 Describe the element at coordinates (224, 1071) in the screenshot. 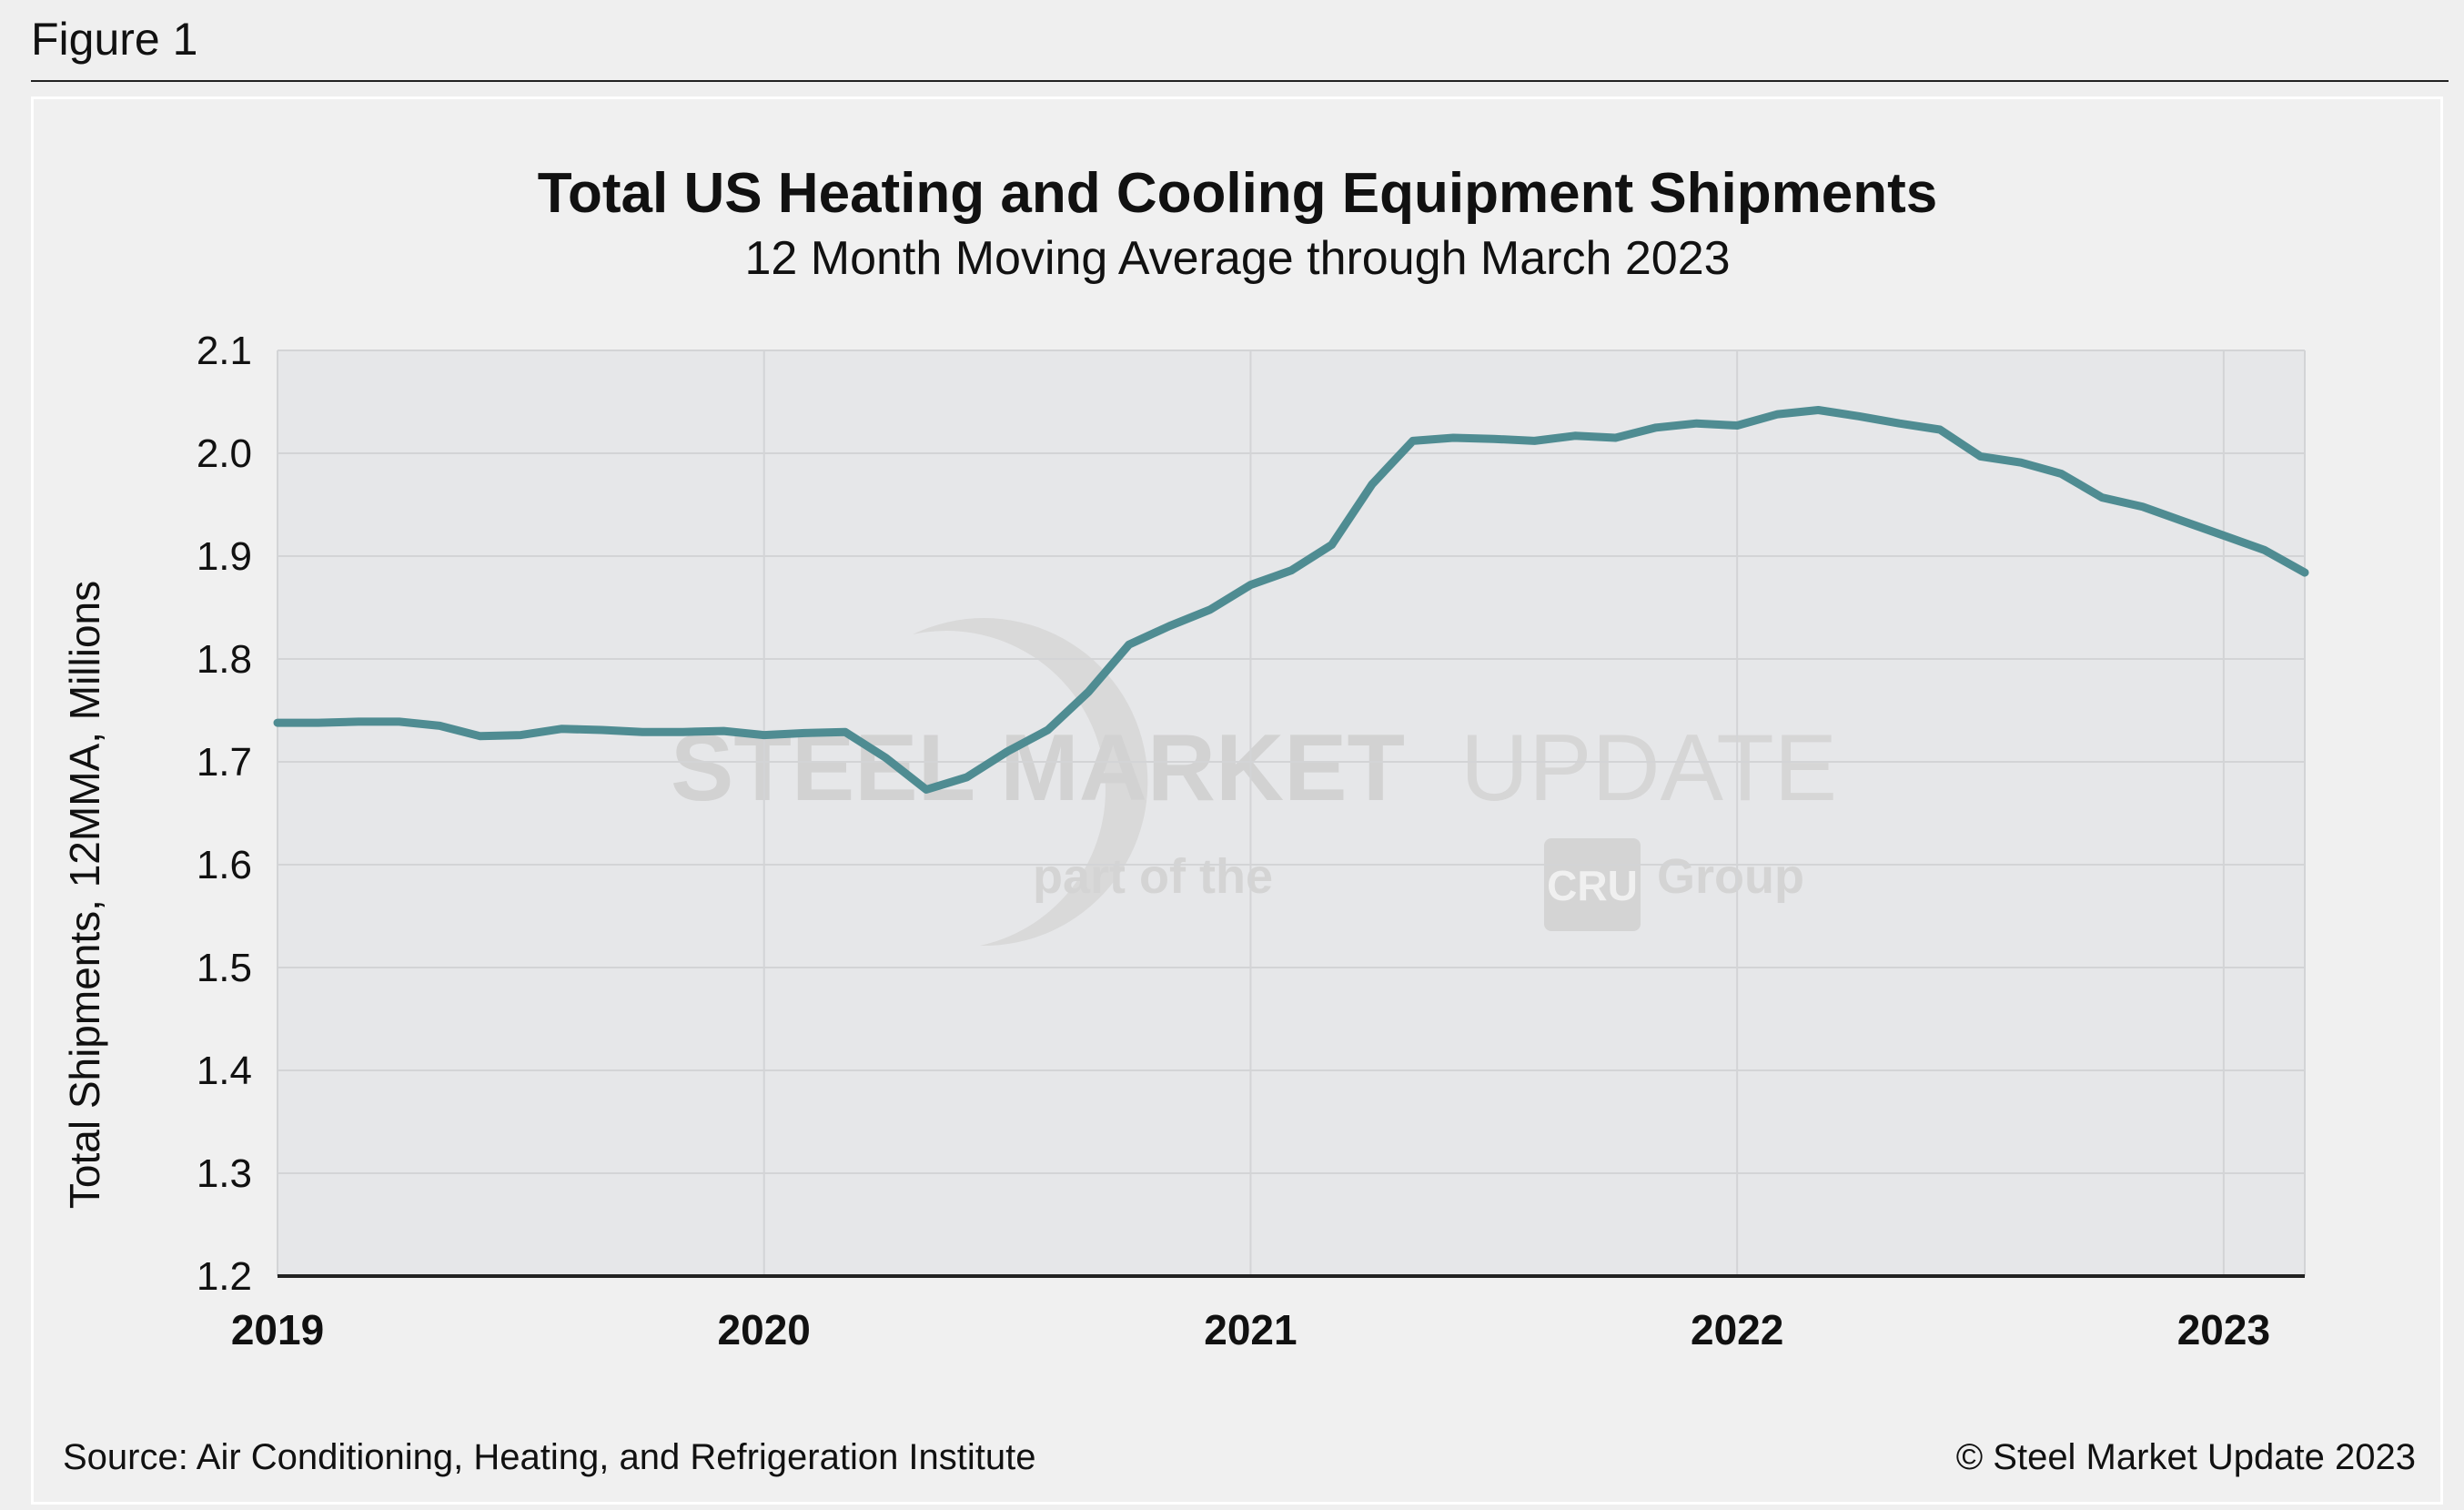

I see `y-tick-label: 1.4` at that location.